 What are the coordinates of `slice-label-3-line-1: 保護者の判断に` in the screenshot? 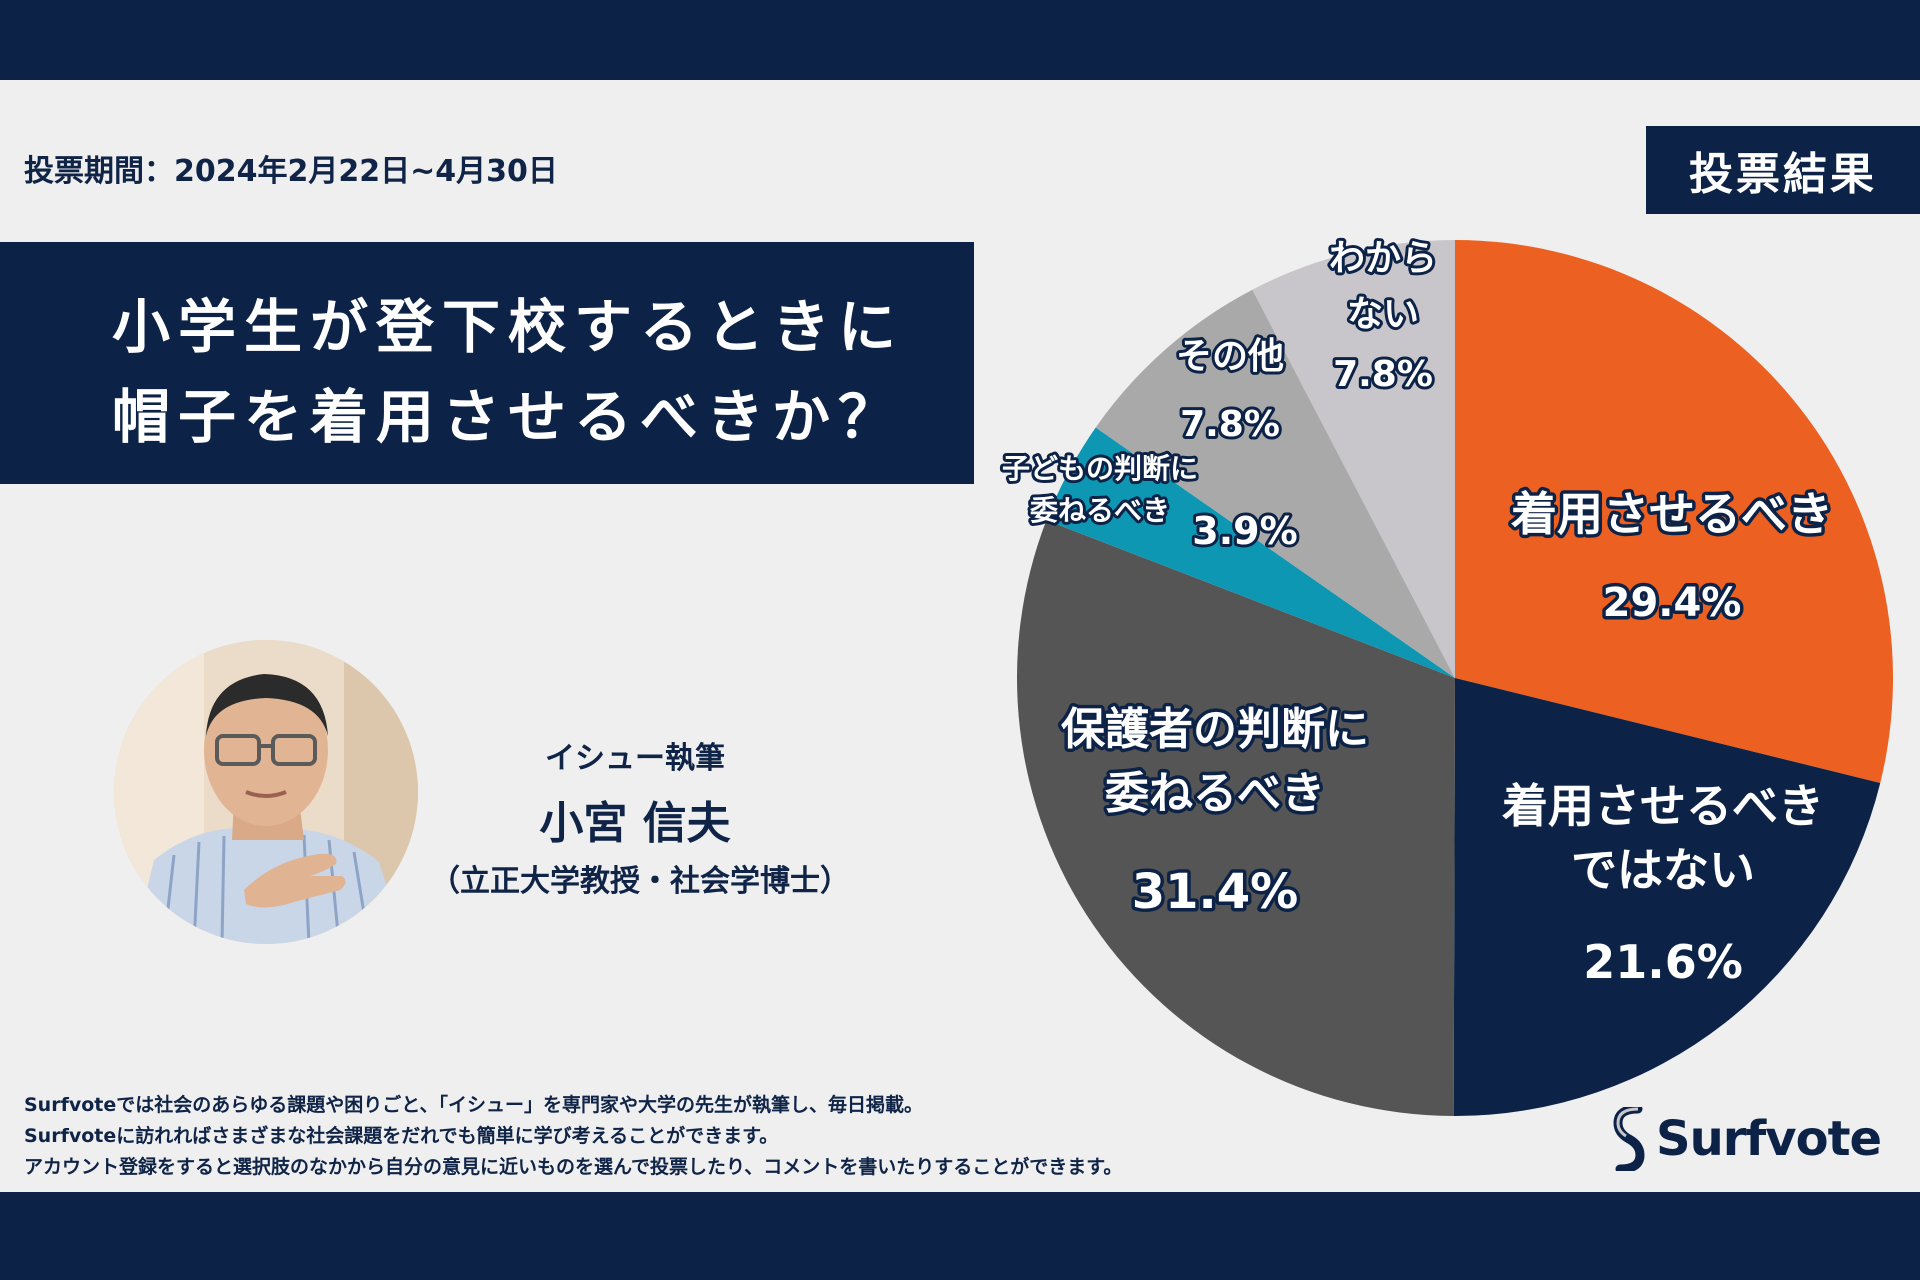 It's located at (1215, 729).